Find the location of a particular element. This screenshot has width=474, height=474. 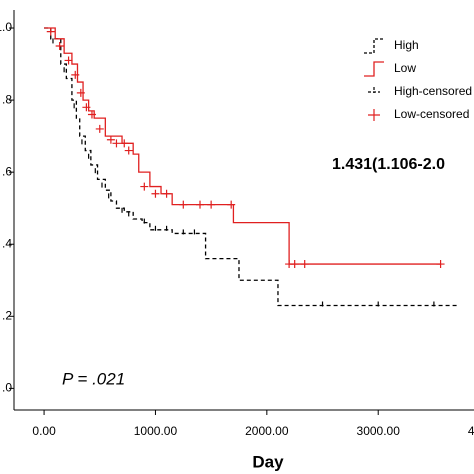

x-tick-label: 3000.00 is located at coordinates (379, 431).